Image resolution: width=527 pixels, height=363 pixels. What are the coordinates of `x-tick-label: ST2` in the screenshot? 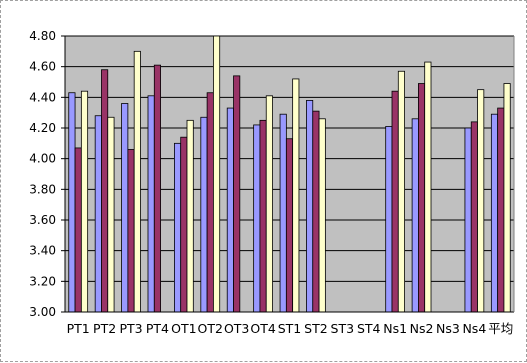 It's located at (316, 328).